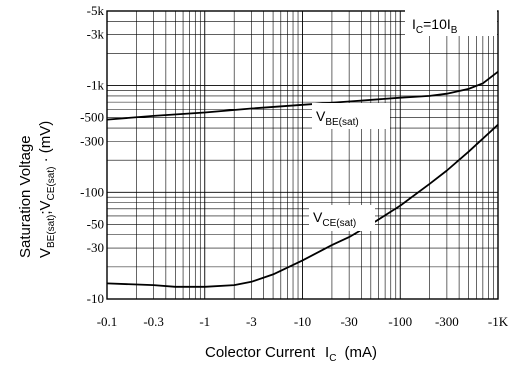 This screenshot has height=365, width=519. What do you see at coordinates (419, 30) in the screenshot?
I see `condition-sub: C` at bounding box center [419, 30].